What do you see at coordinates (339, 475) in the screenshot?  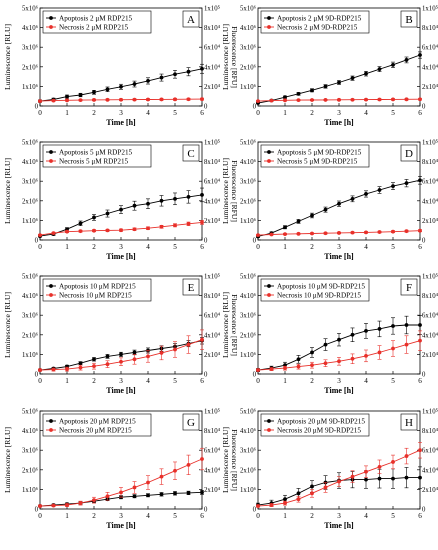 I see `series-necrosis` at bounding box center [339, 475].